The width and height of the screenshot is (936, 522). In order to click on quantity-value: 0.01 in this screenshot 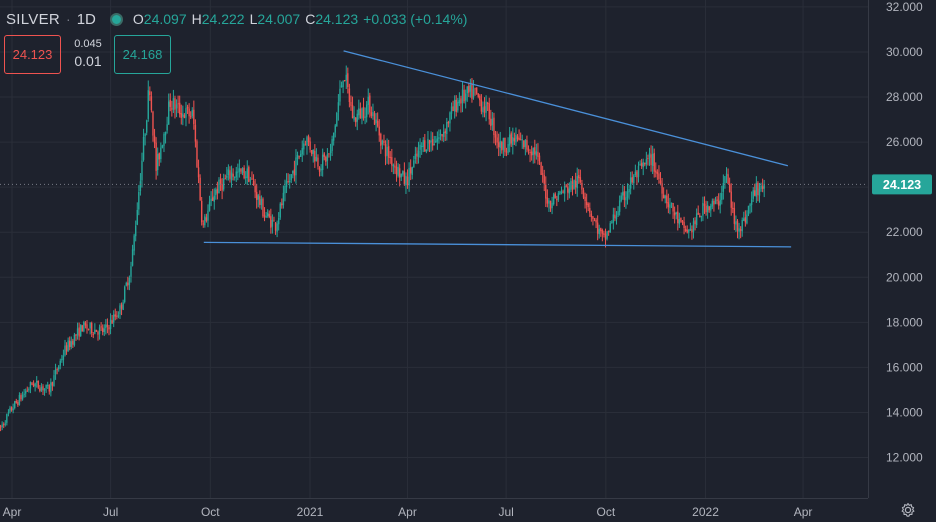, I will do `click(88, 60)`.